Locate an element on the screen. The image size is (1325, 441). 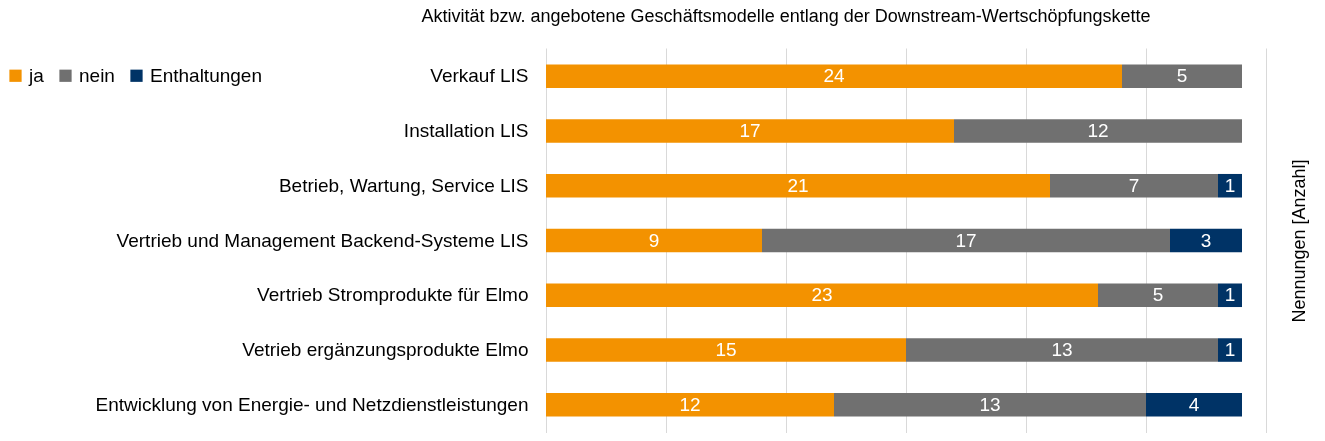
data-label: 21 is located at coordinates (798, 185).